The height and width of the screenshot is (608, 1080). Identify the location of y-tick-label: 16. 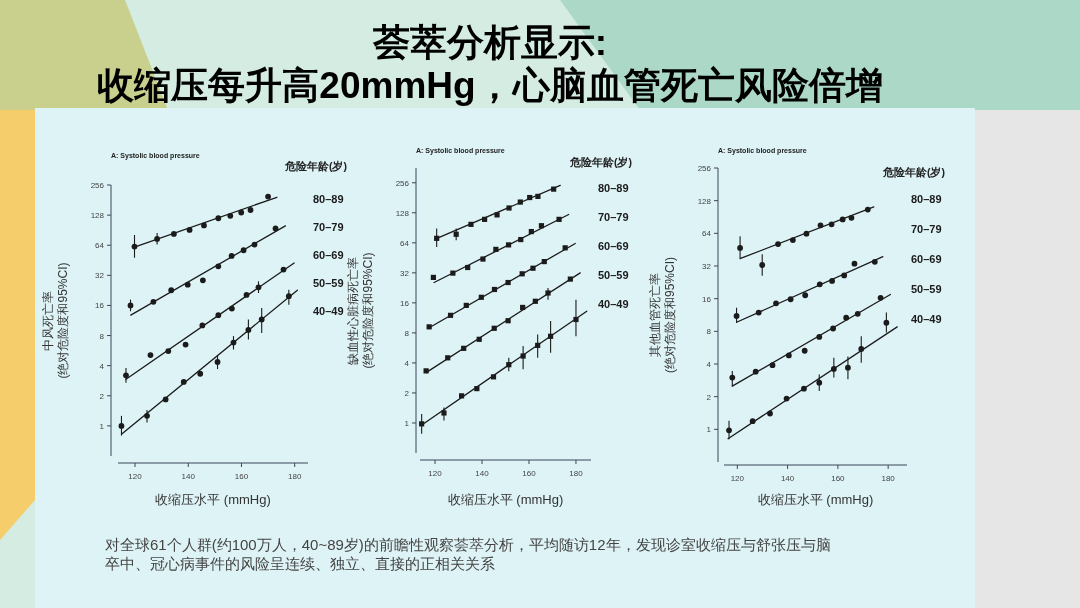
(707, 299).